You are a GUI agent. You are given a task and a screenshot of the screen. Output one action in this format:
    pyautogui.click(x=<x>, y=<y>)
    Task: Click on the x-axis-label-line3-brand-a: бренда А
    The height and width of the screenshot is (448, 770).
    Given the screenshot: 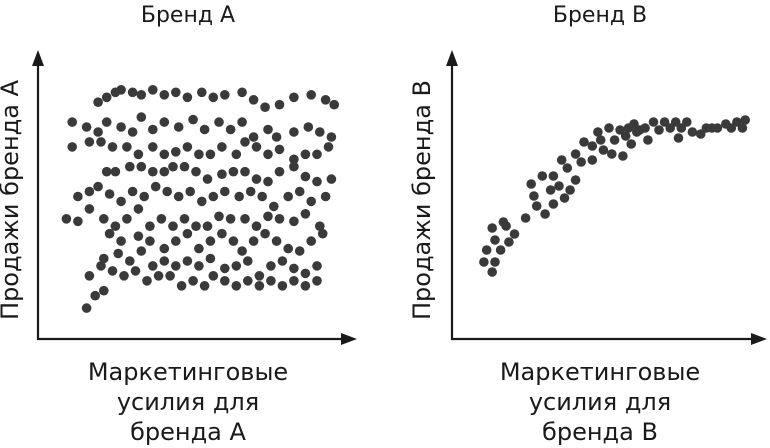 What is the action you would take?
    pyautogui.click(x=188, y=432)
    